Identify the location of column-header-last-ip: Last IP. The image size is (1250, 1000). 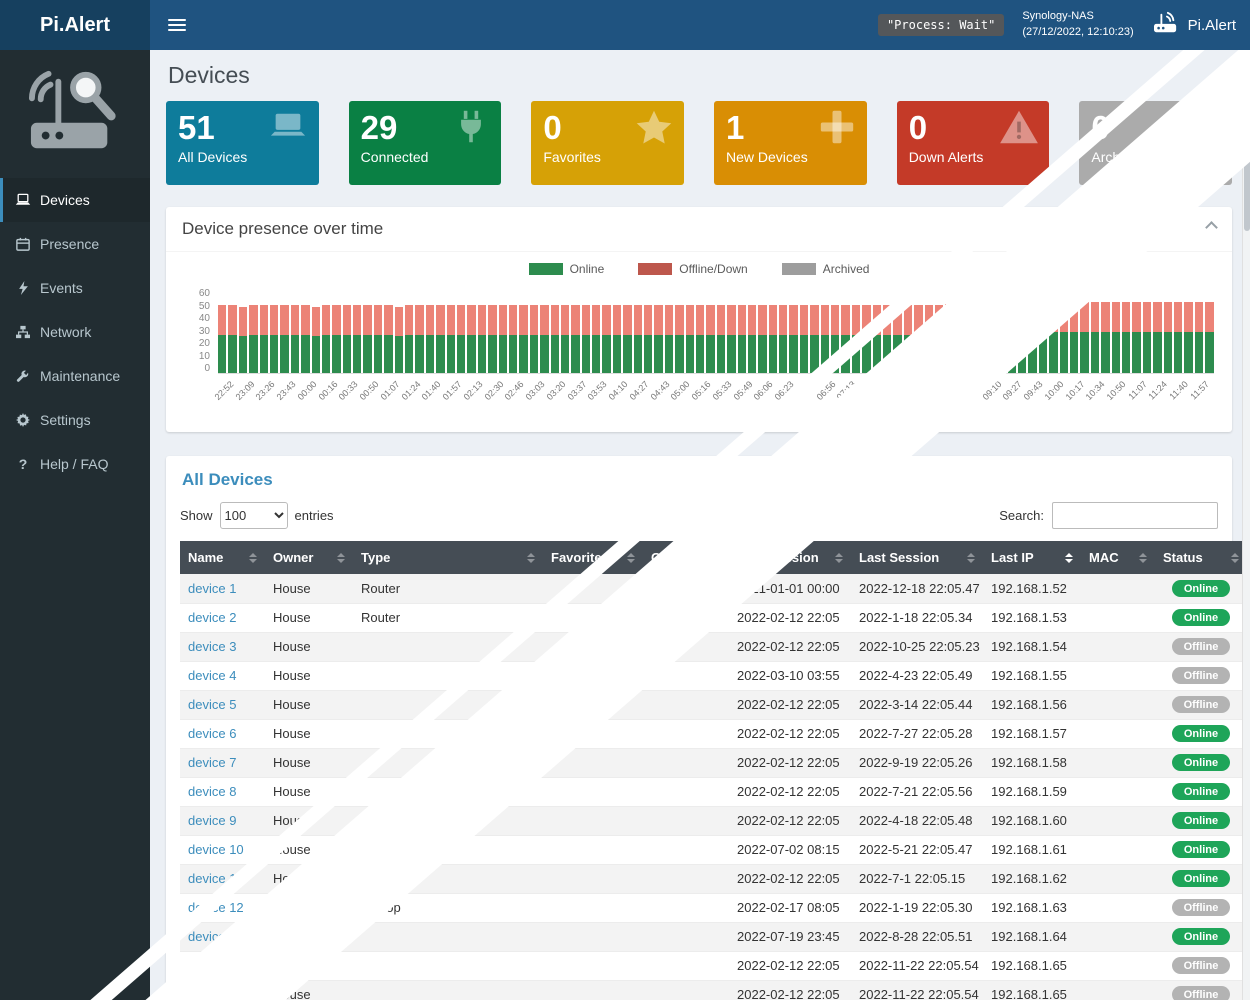
(1032, 557).